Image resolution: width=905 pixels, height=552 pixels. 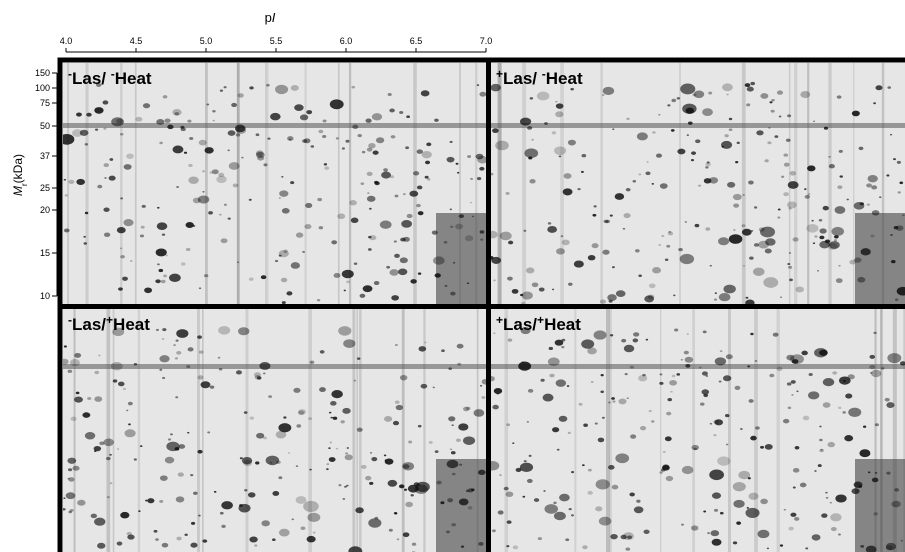 What do you see at coordinates (270, 17) in the screenshot?
I see `x-axis-title: pI` at bounding box center [270, 17].